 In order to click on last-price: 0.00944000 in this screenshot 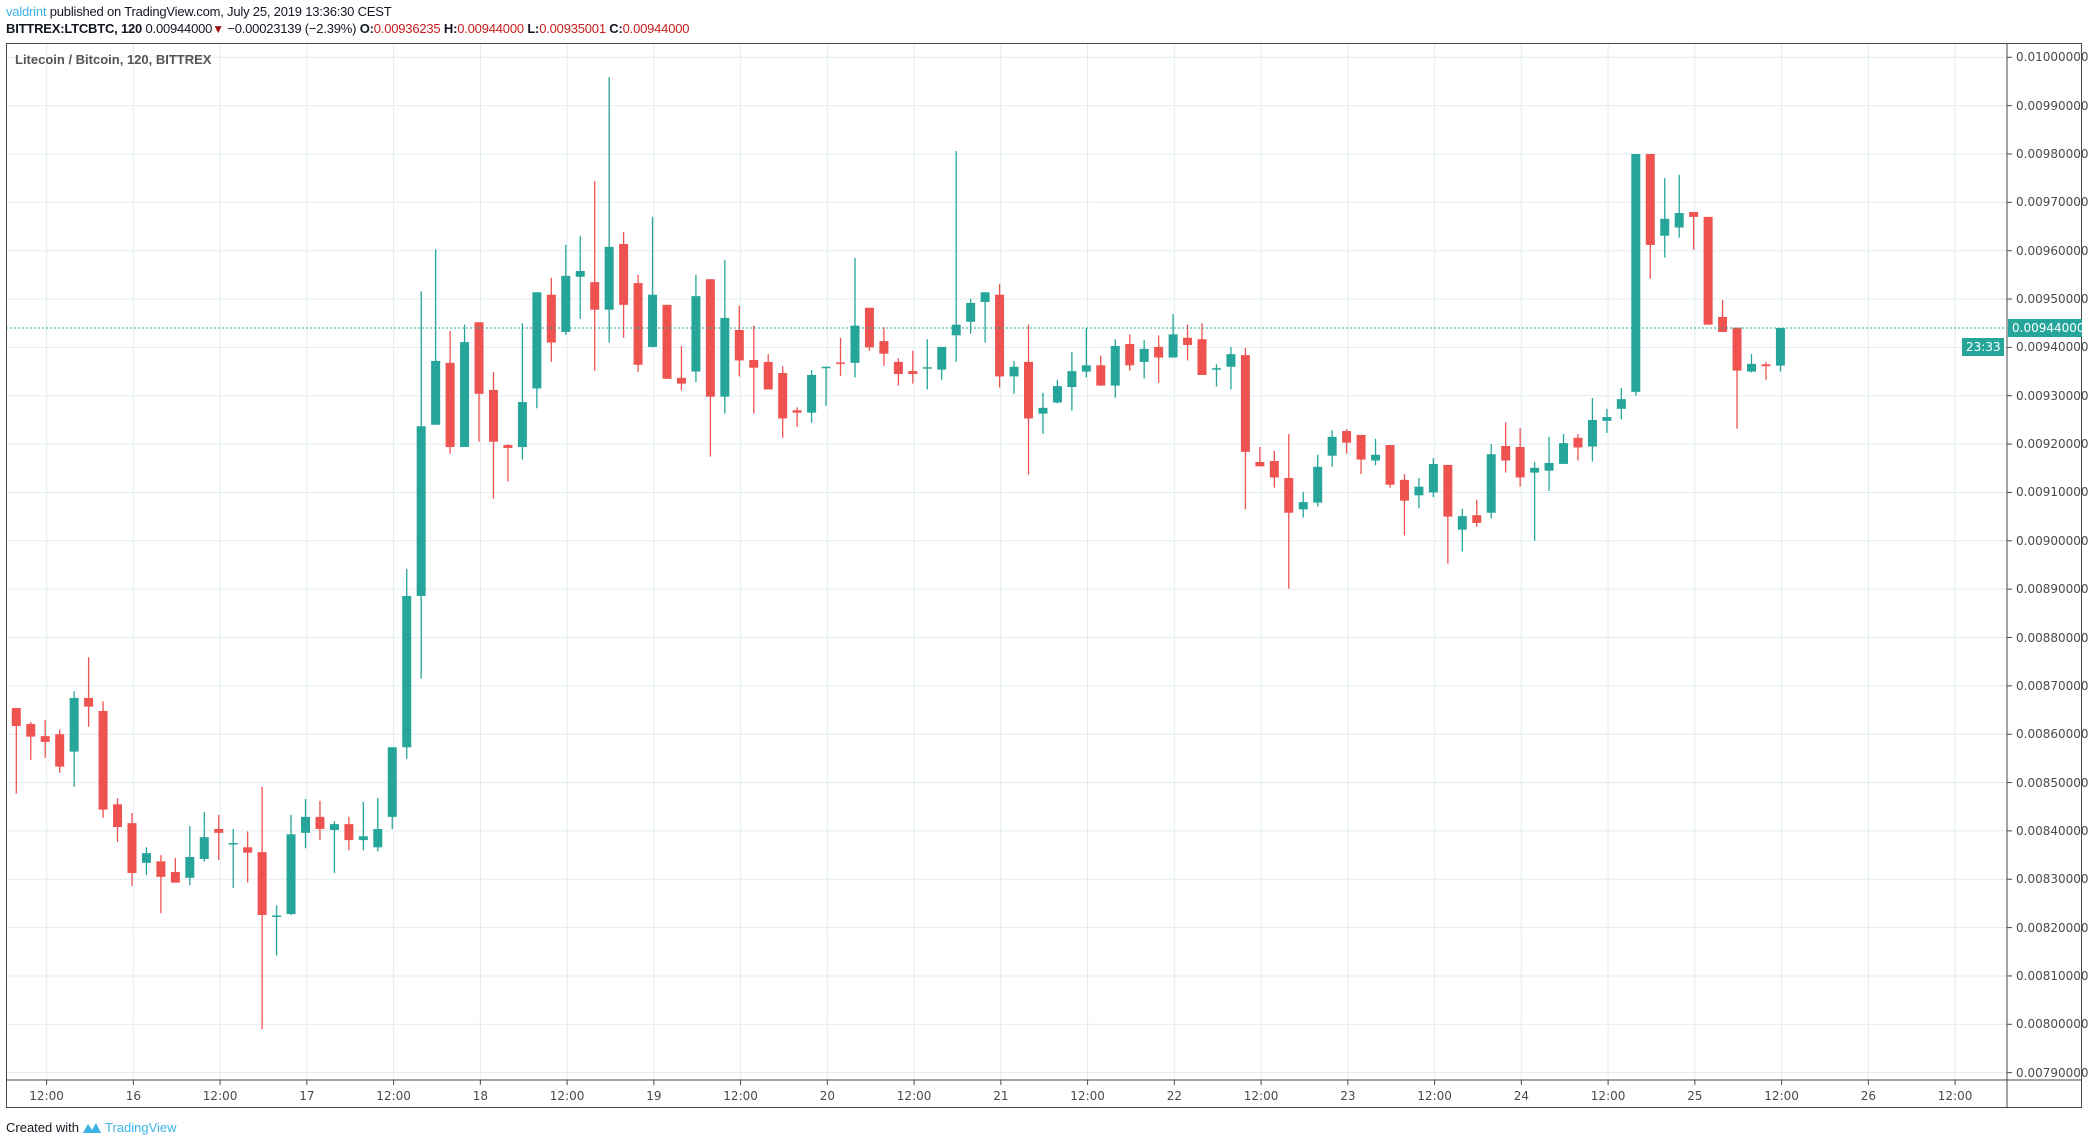, I will do `click(179, 28)`.